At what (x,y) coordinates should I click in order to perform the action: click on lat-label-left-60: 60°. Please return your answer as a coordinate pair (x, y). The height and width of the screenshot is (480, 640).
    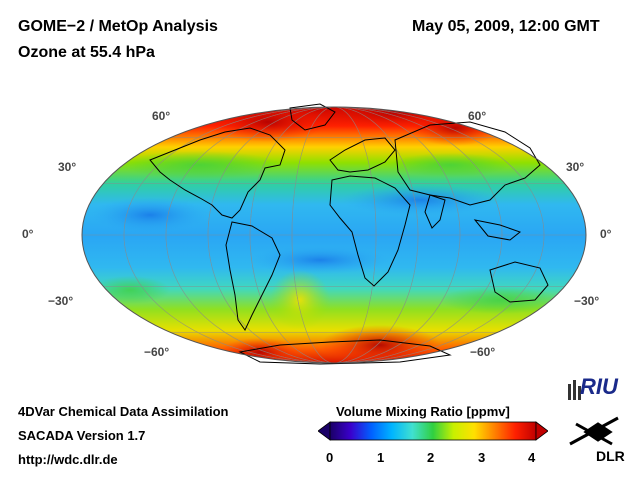
    Looking at the image, I should click on (161, 116).